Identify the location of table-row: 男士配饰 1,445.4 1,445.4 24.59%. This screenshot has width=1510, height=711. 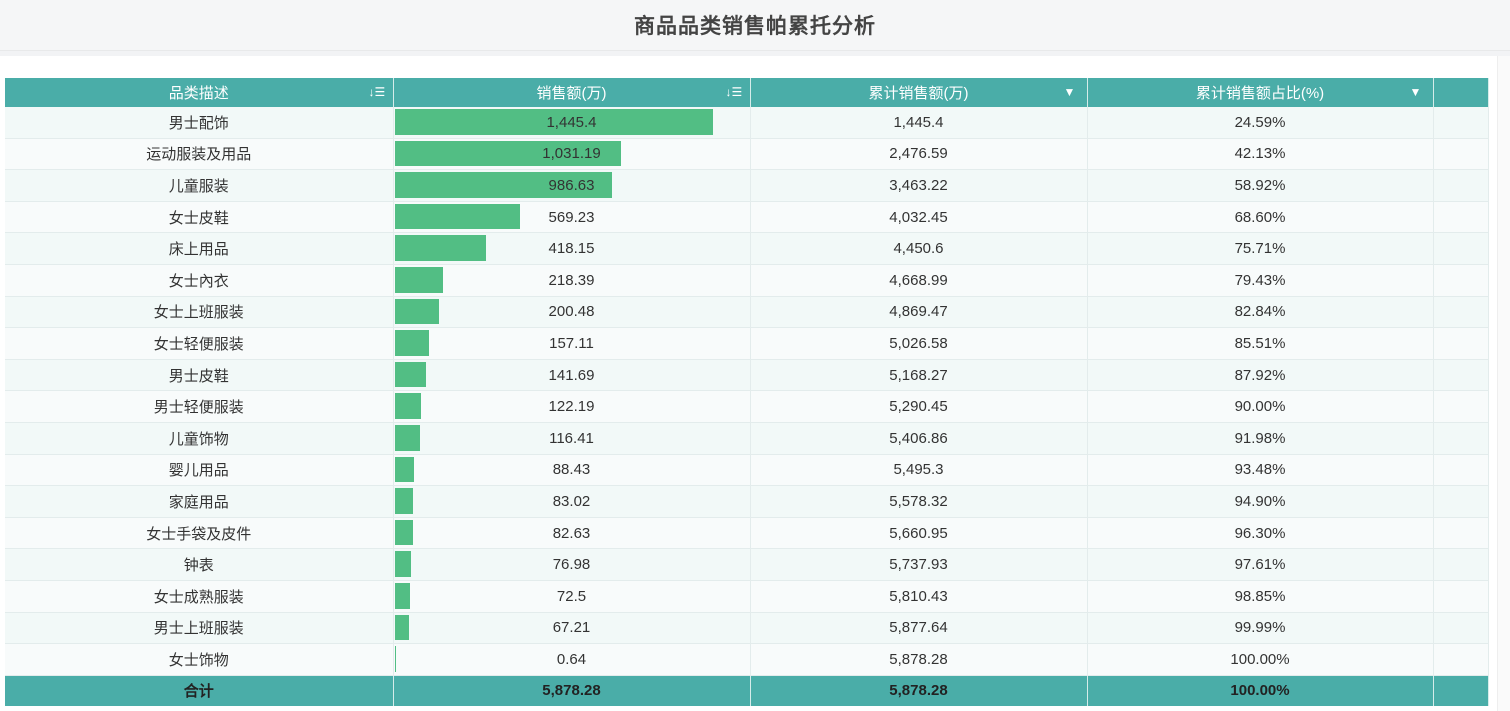
(747, 123).